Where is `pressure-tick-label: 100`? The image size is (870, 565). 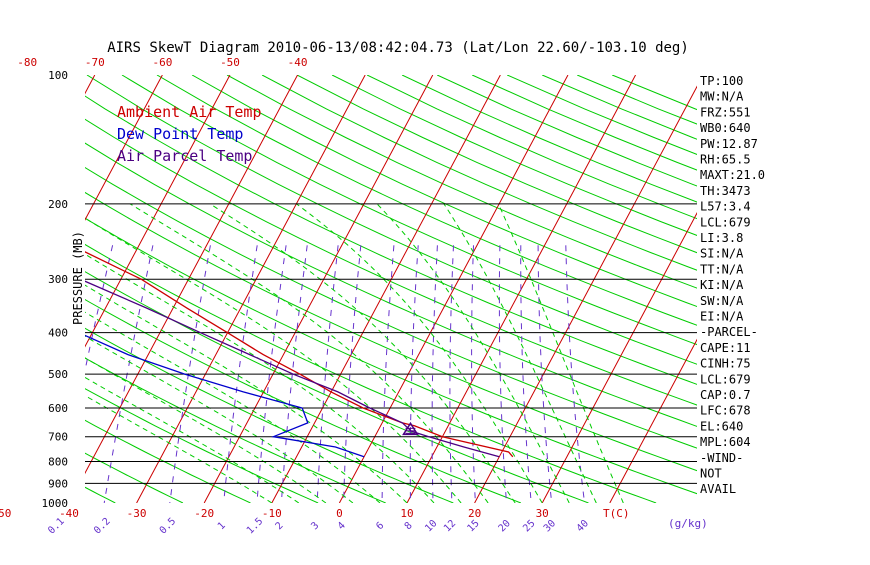
pressure-tick-label: 100 is located at coordinates (58, 75).